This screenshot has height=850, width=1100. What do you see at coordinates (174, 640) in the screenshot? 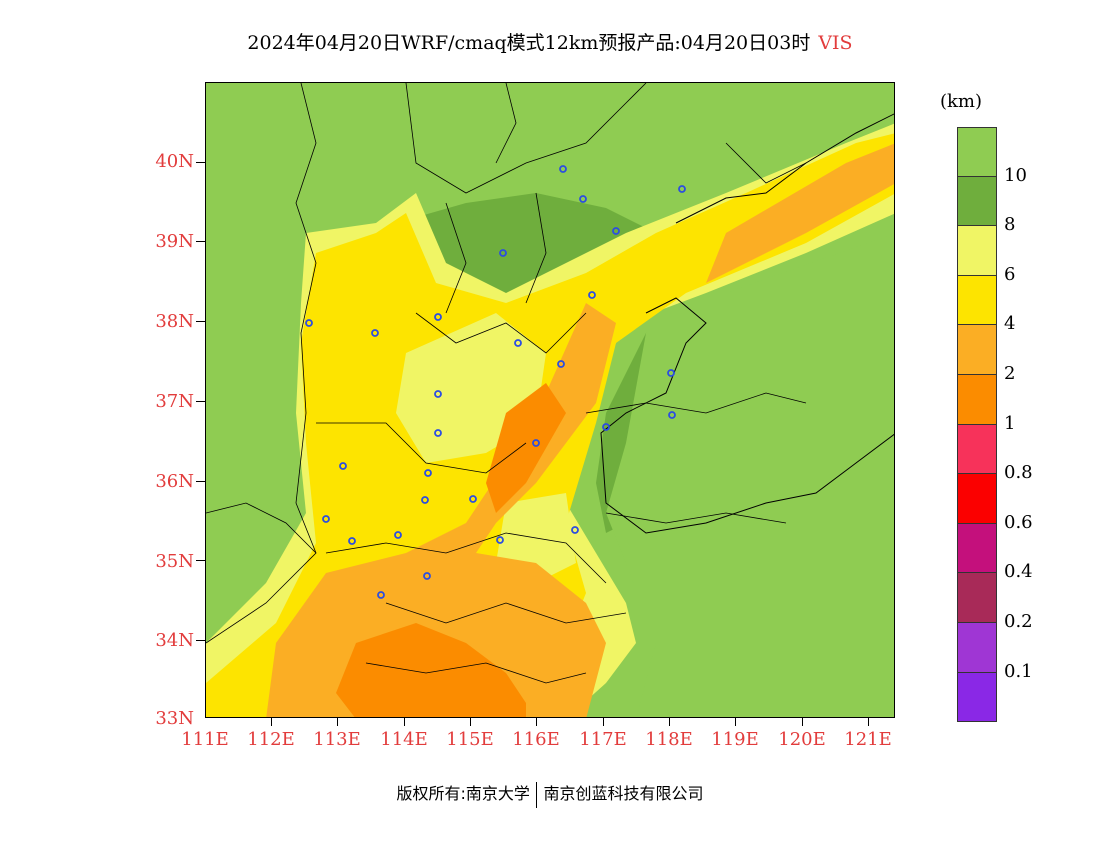
I see `lat-label: 34N` at bounding box center [174, 640].